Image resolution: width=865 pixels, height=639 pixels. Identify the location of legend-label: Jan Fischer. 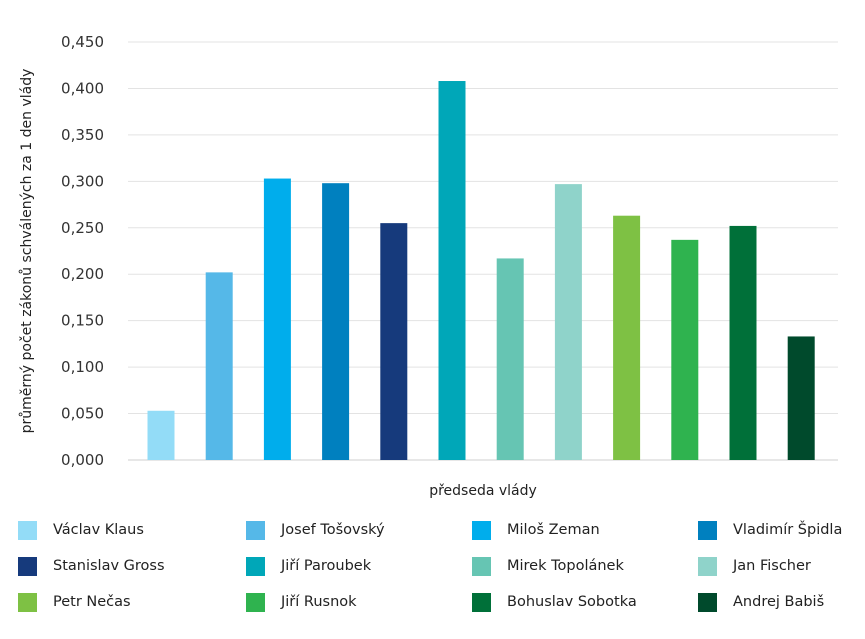
(772, 566).